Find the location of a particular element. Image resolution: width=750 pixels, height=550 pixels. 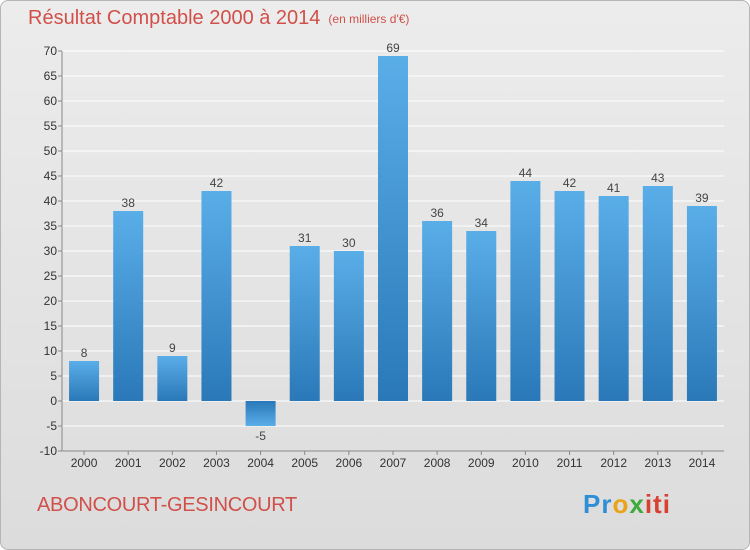

y-tick-label: -10 is located at coordinates (49, 451).